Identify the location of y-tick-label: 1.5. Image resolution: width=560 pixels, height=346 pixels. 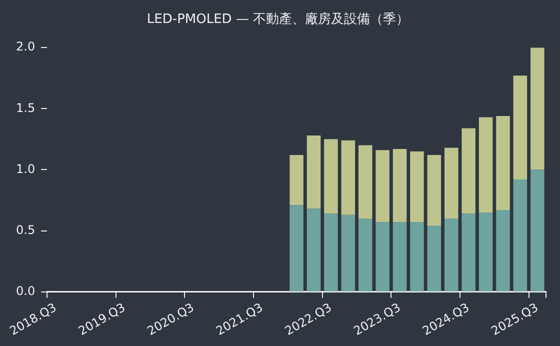
(26, 107).